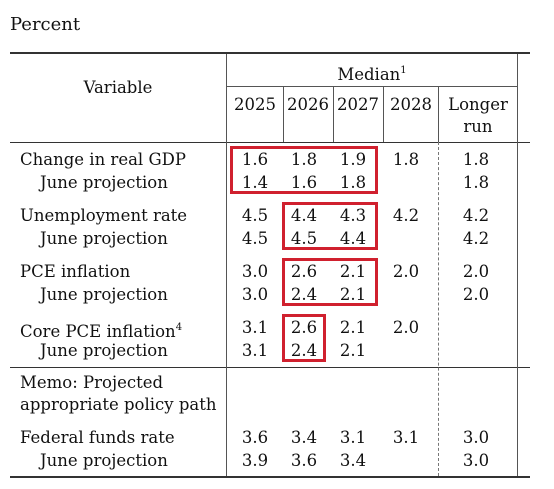 The image size is (554, 489). What do you see at coordinates (255, 104) in the screenshot?
I see `year-header: 2025` at bounding box center [255, 104].